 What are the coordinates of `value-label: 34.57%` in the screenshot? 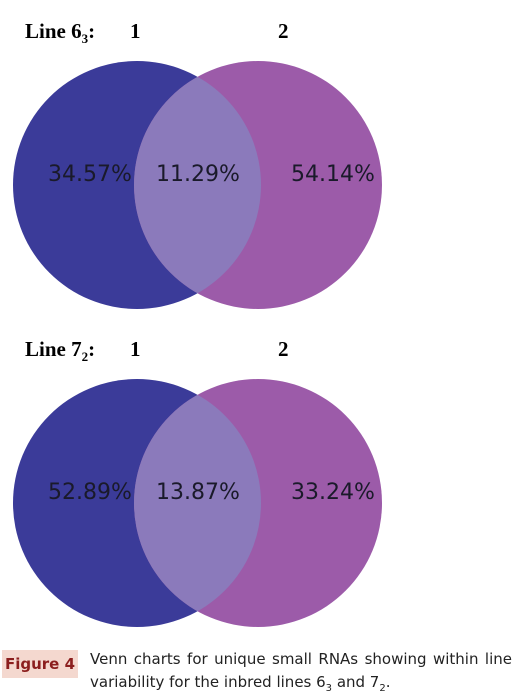 It's located at (90, 174).